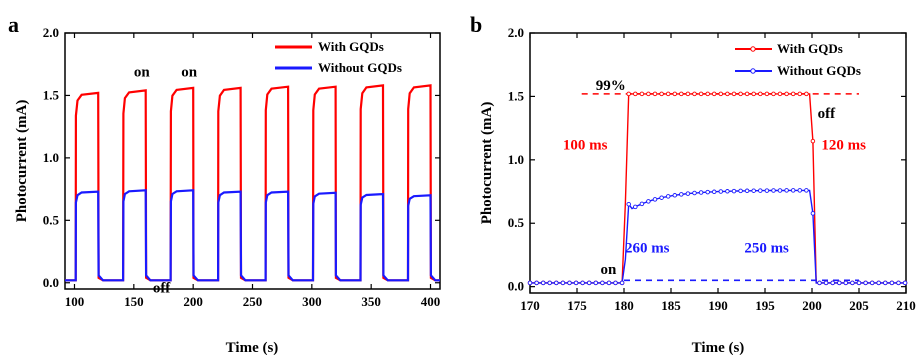  What do you see at coordinates (51, 157) in the screenshot?
I see `panel-a-y-tick-label: 1.0` at bounding box center [51, 157].